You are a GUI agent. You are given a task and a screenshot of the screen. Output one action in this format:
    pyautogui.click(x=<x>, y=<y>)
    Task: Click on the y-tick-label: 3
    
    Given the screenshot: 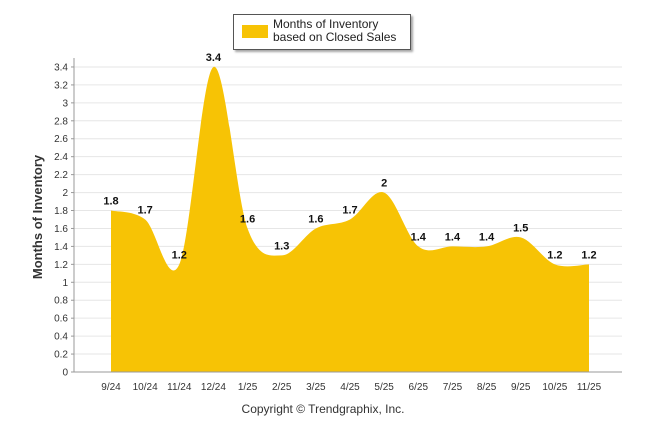 What is the action you would take?
    pyautogui.click(x=65, y=103)
    